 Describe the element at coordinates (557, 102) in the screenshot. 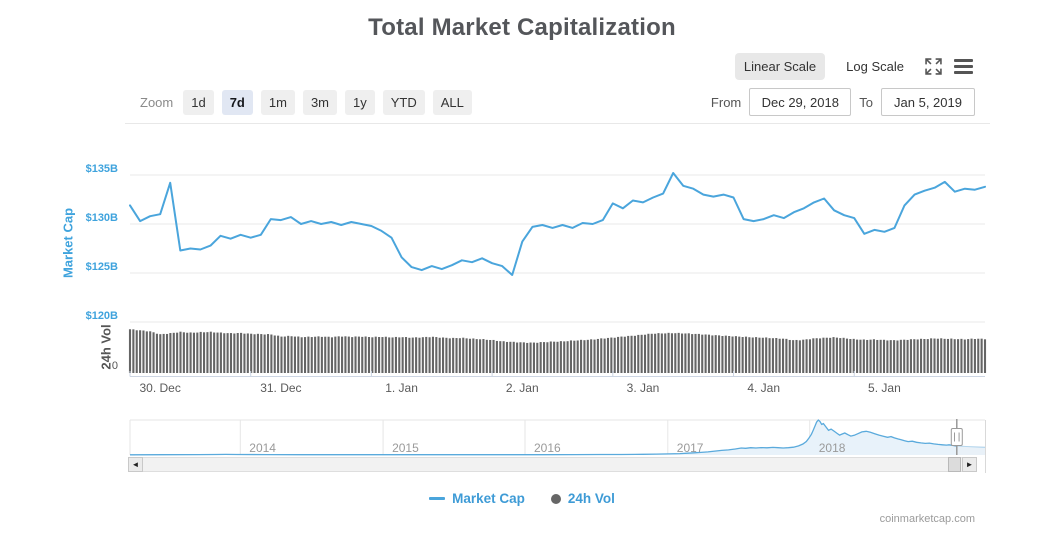

I see `zoom-toolbar: Zoom 1d 7d 1m 3m 1y YTD ALL From To` at that location.